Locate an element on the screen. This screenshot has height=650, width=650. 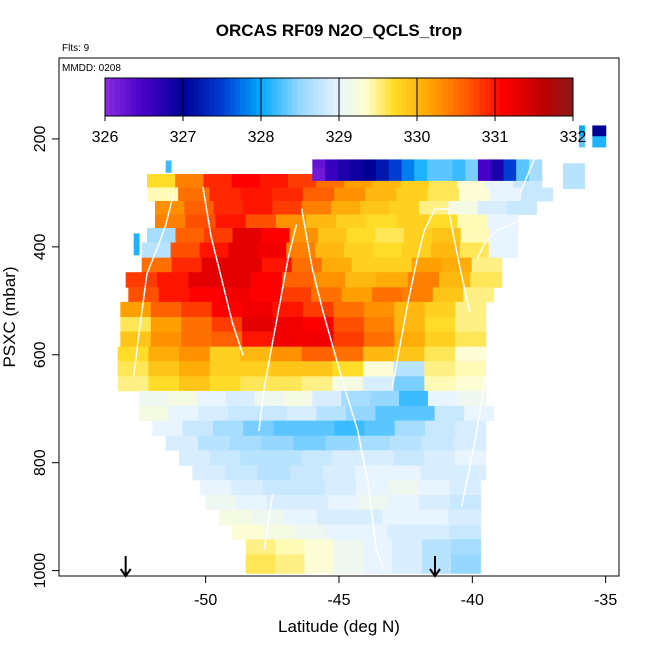
y-tick-label: 800 is located at coordinates (40, 462).